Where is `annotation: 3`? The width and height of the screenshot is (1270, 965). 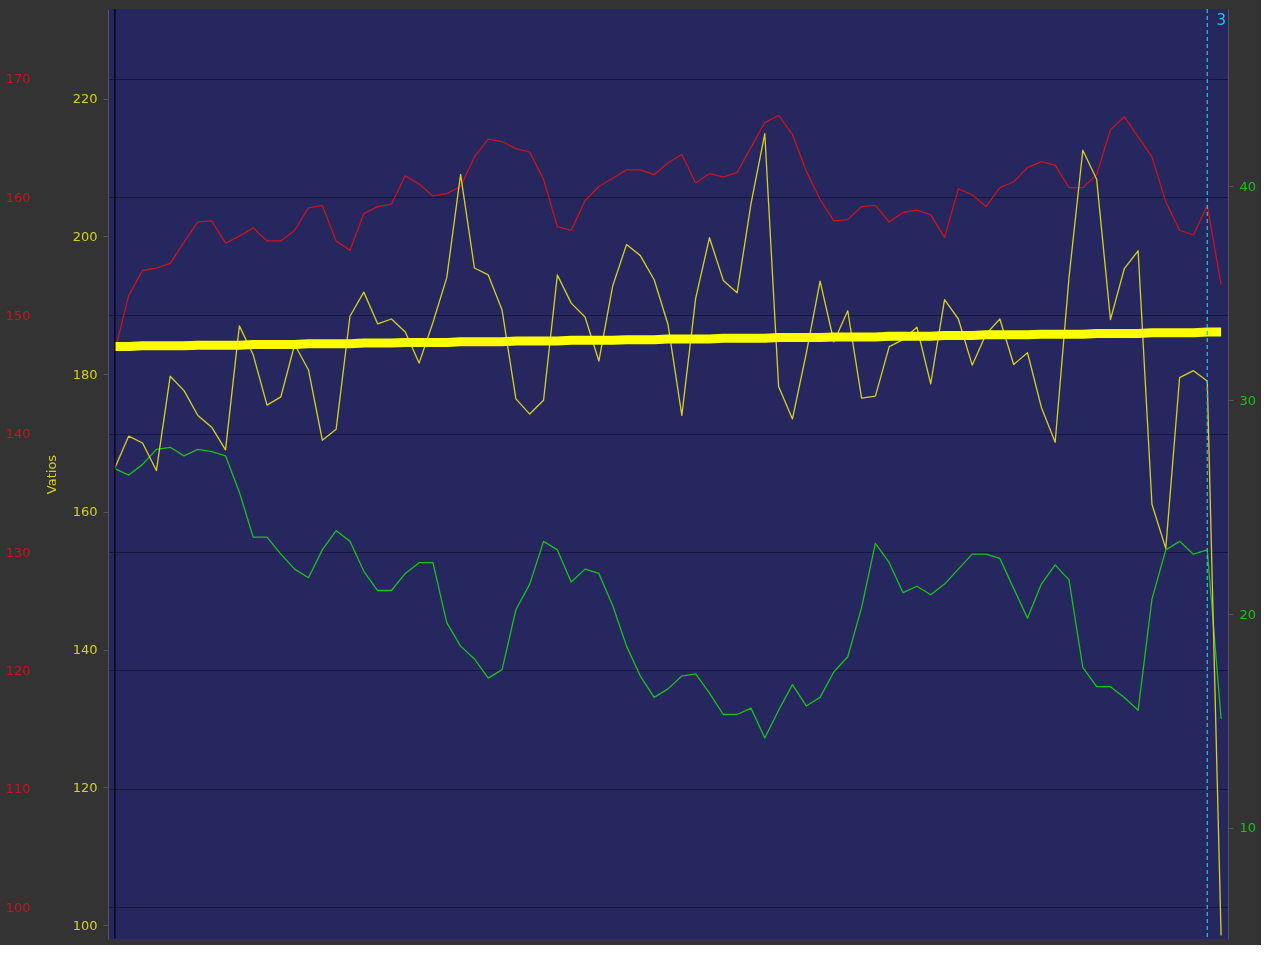 annotation: 3 is located at coordinates (1221, 20).